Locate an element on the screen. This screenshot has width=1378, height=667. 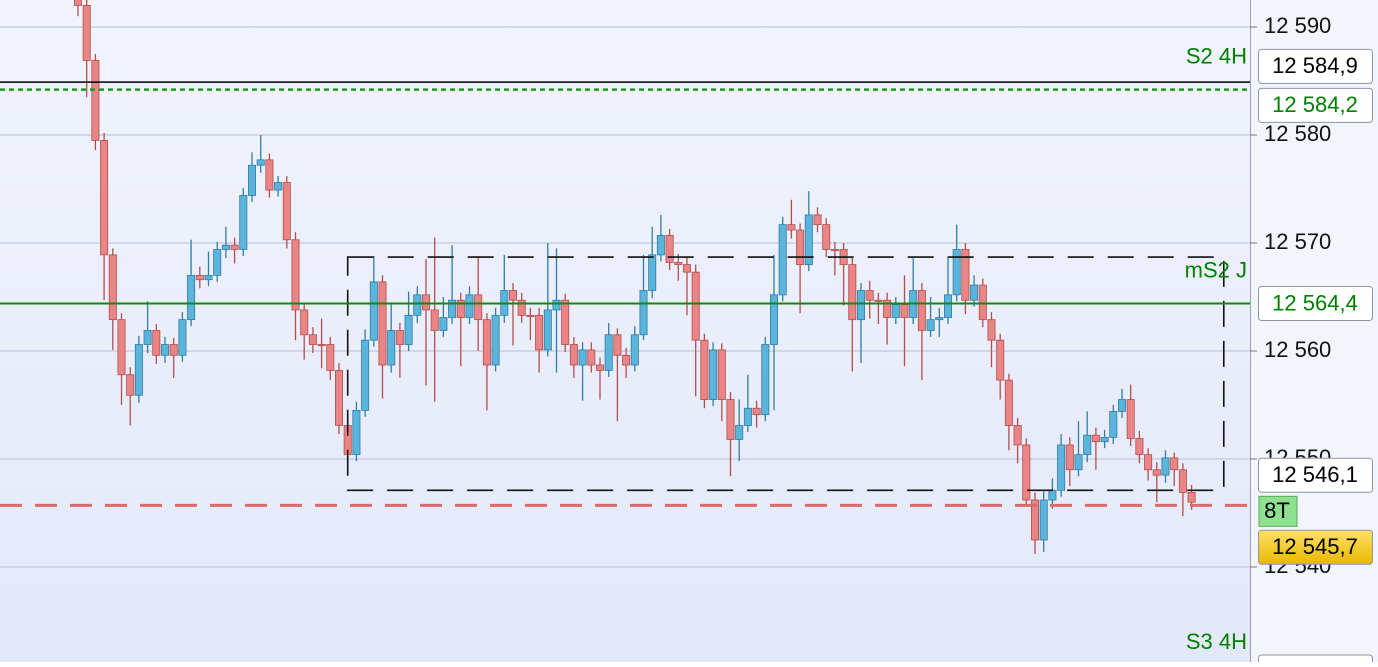
price-label: 12 545,7 is located at coordinates (1315, 546).